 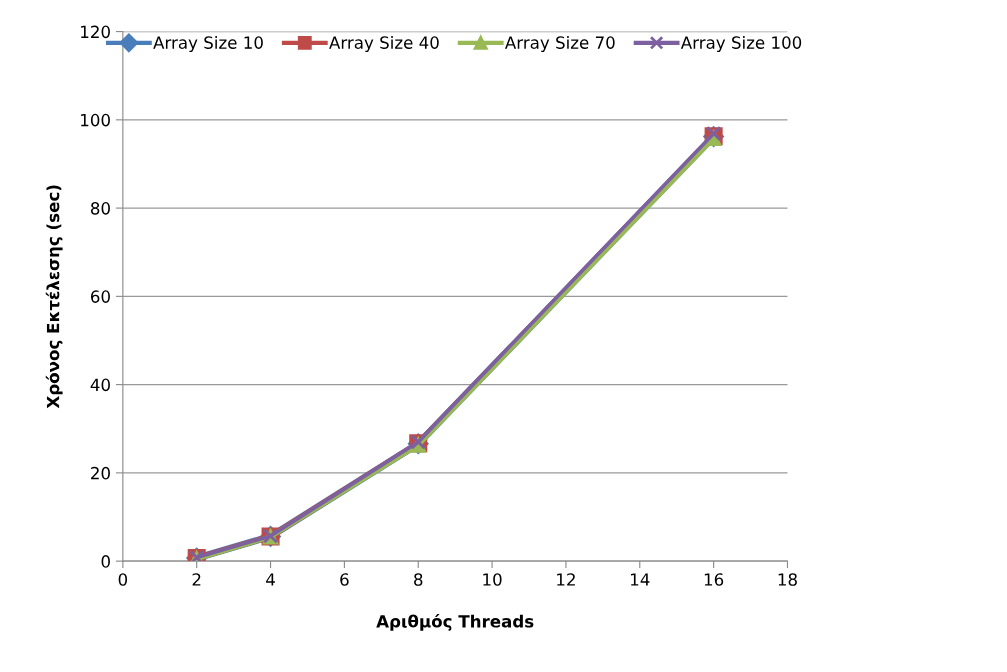 What do you see at coordinates (714, 579) in the screenshot?
I see `x-tick-label: 16` at bounding box center [714, 579].